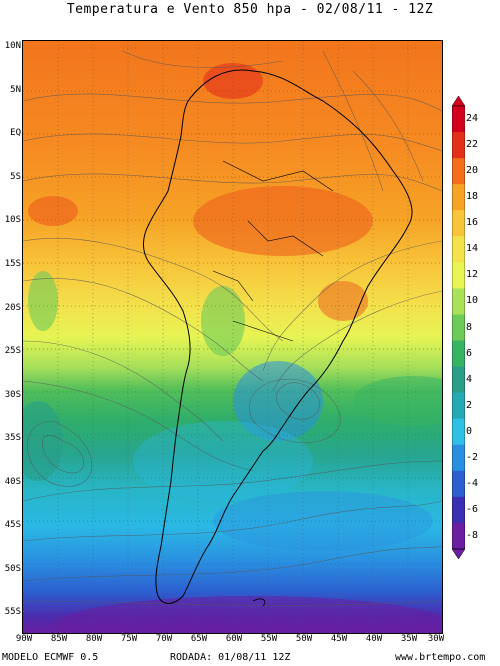 The image size is (500, 666). Describe the element at coordinates (472, 275) in the screenshot. I see `colorbar-label: 12` at that location.